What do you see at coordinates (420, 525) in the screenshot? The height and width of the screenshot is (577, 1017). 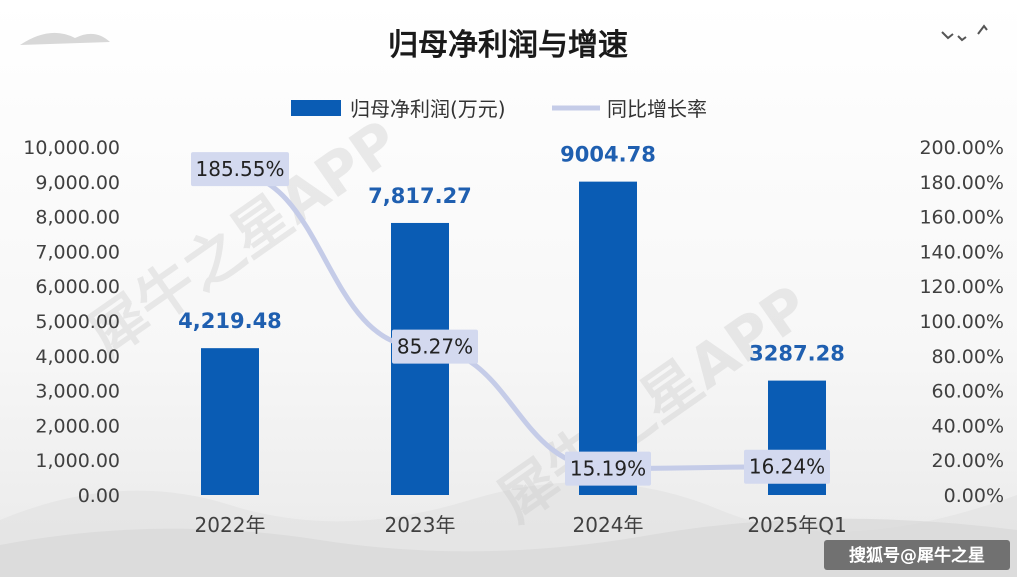 I see `x-tick-label: 2023年` at bounding box center [420, 525].